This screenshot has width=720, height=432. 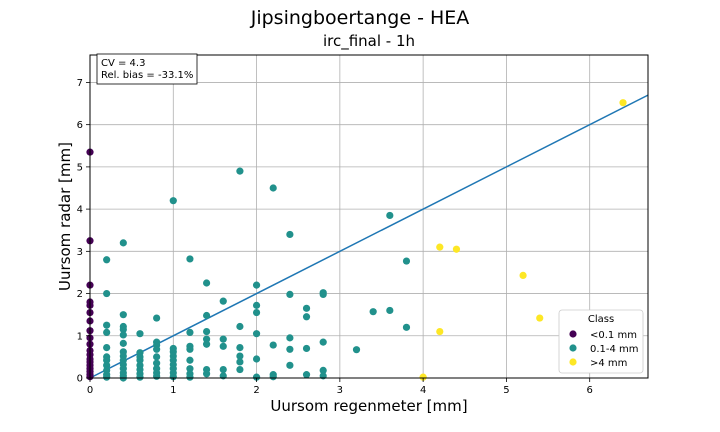 What do you see at coordinates (604, 349) in the screenshot?
I see `legend-items: <0.1 mm 0.1-4 mm >4 mm` at bounding box center [604, 349].